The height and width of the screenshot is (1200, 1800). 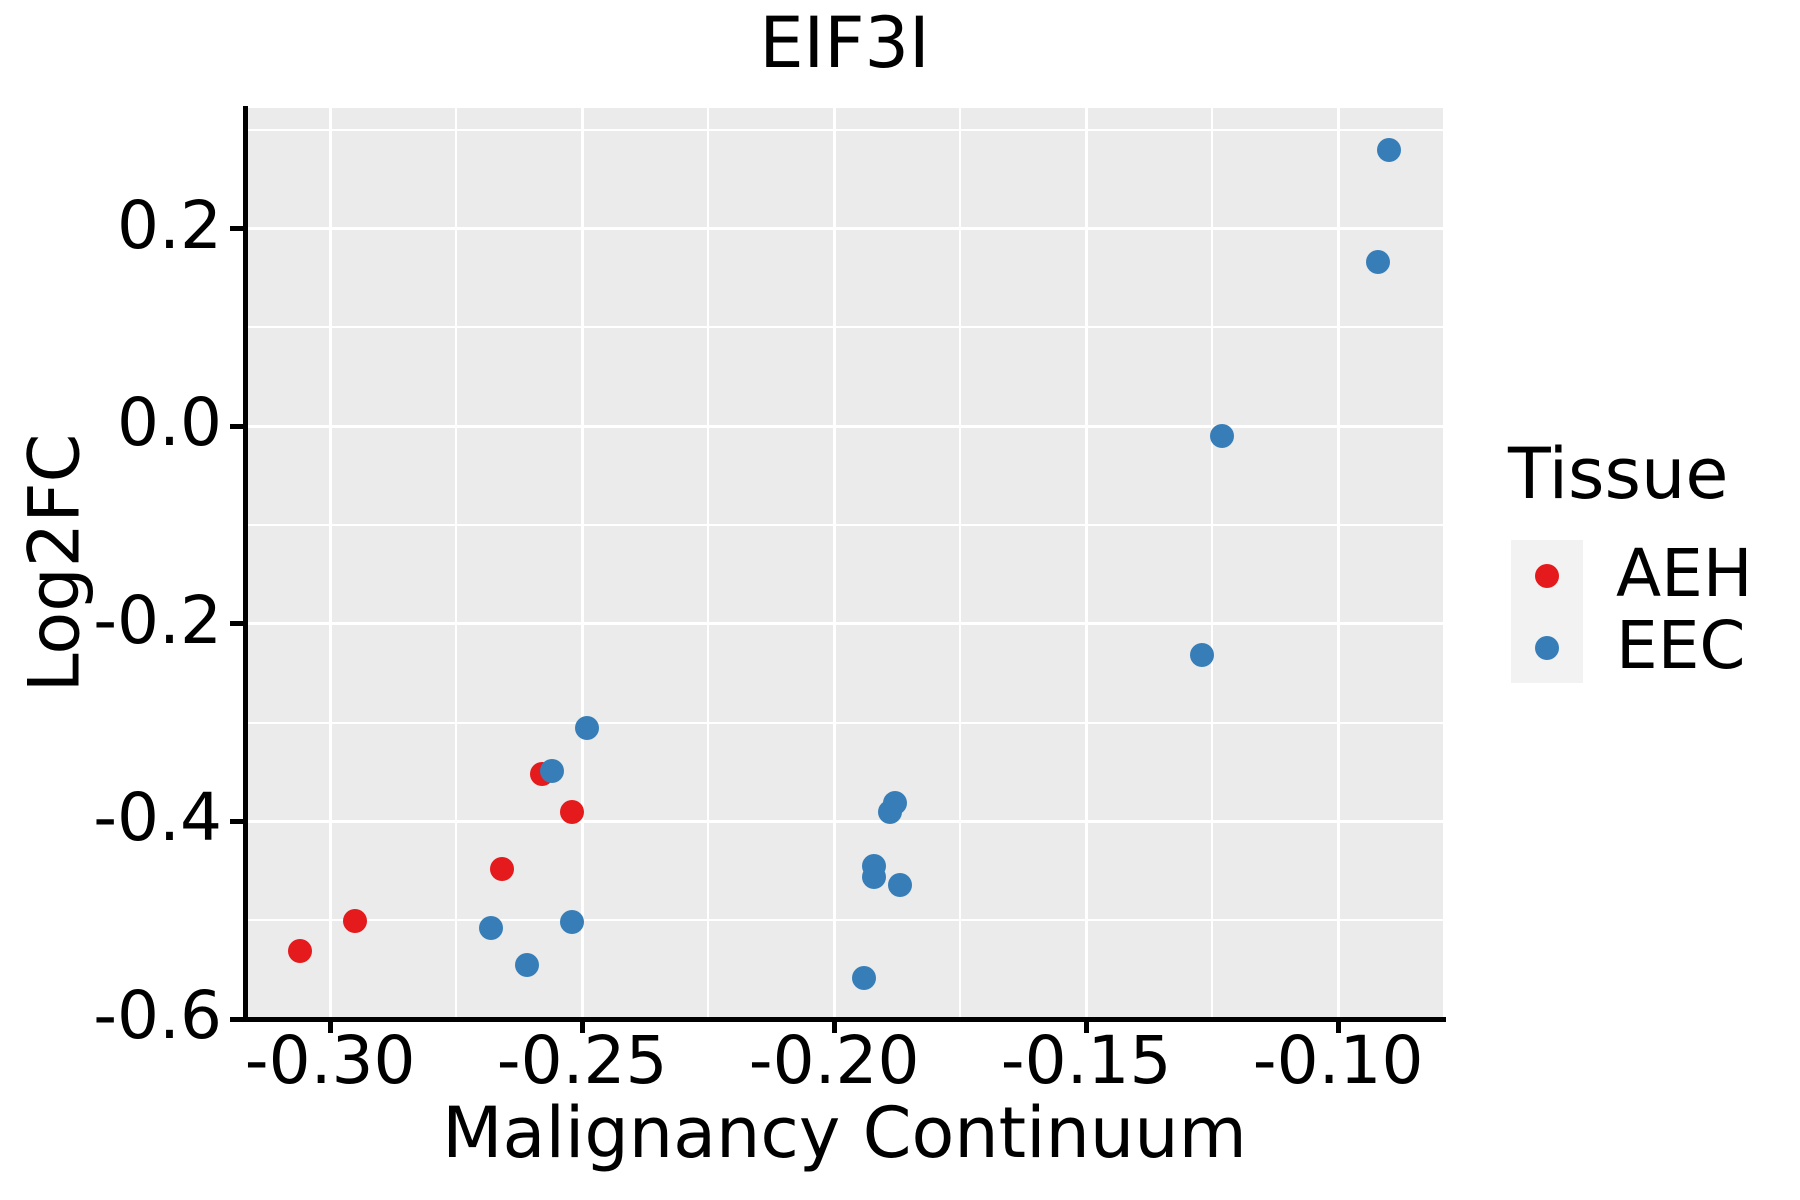 What do you see at coordinates (844, 1133) in the screenshot?
I see `x-axis-title: Malignancy Continuum` at bounding box center [844, 1133].